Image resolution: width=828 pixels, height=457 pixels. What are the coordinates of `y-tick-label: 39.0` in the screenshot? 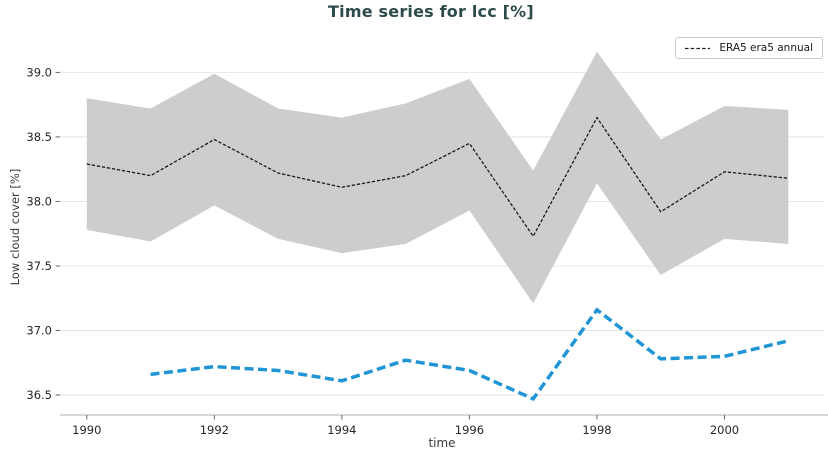 It's located at (39, 72).